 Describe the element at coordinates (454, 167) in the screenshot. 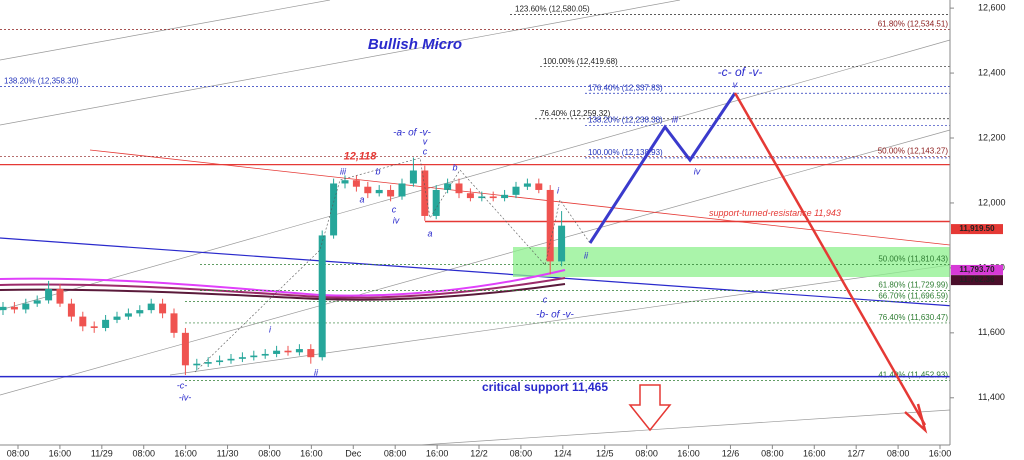

I see `wave-label: b` at that location.